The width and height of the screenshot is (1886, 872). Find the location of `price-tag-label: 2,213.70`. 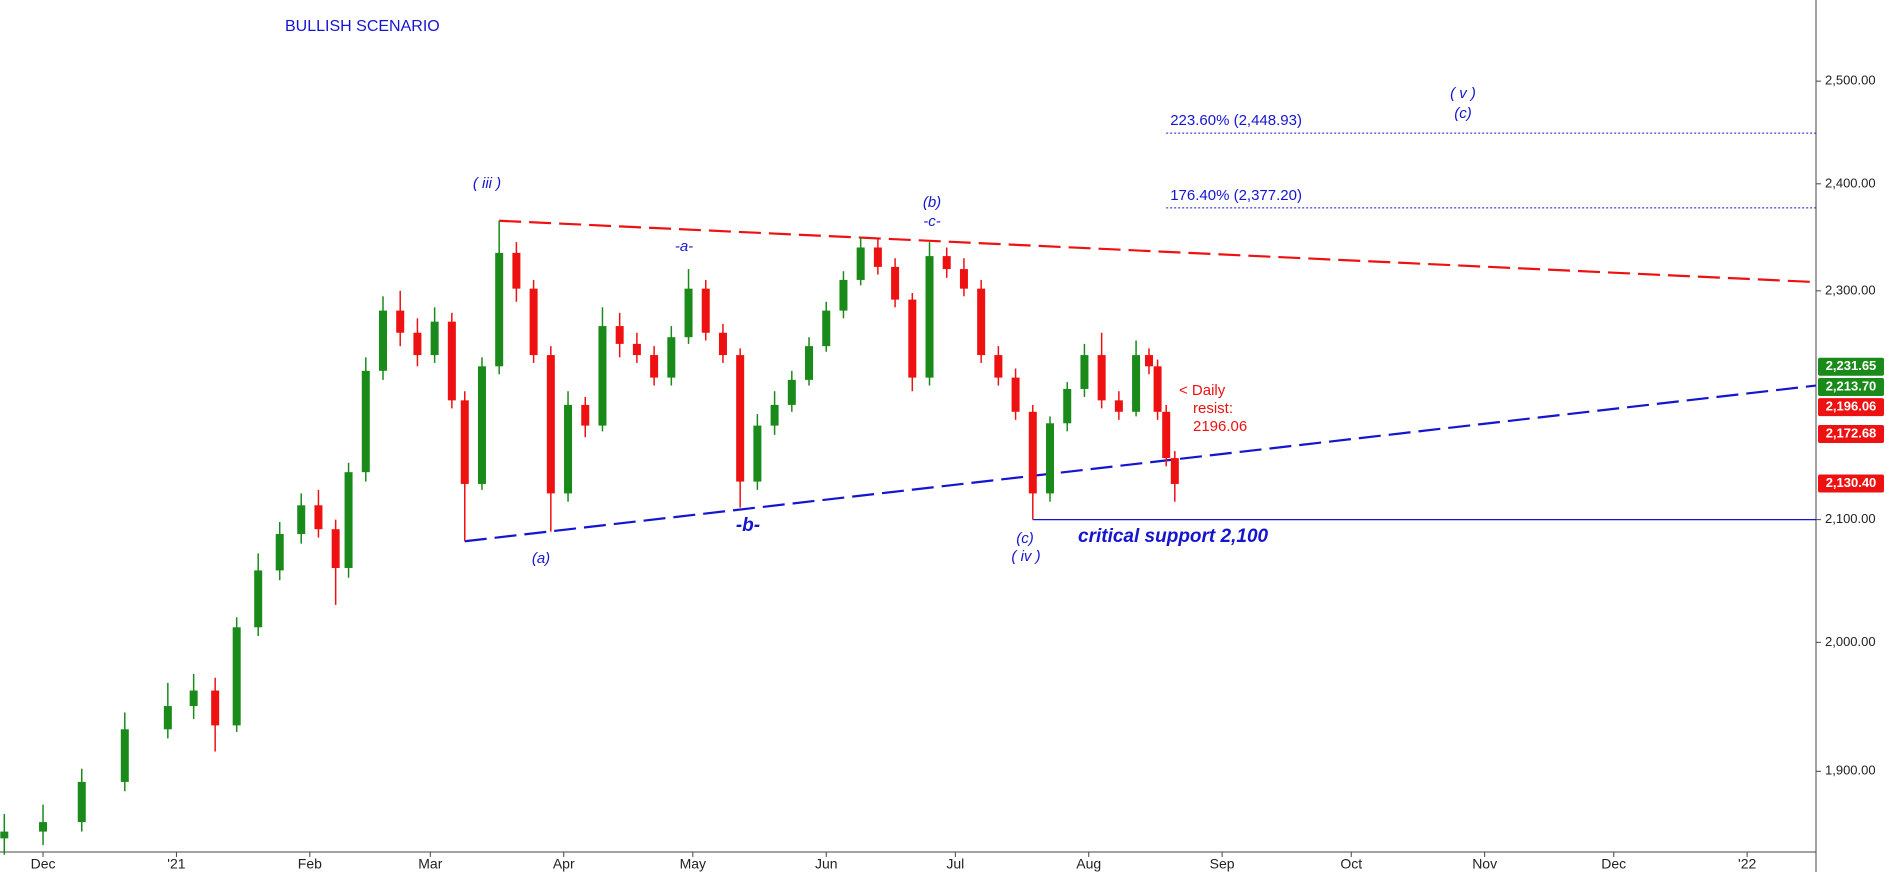

price-tag-label: 2,213.70 is located at coordinates (1851, 385).